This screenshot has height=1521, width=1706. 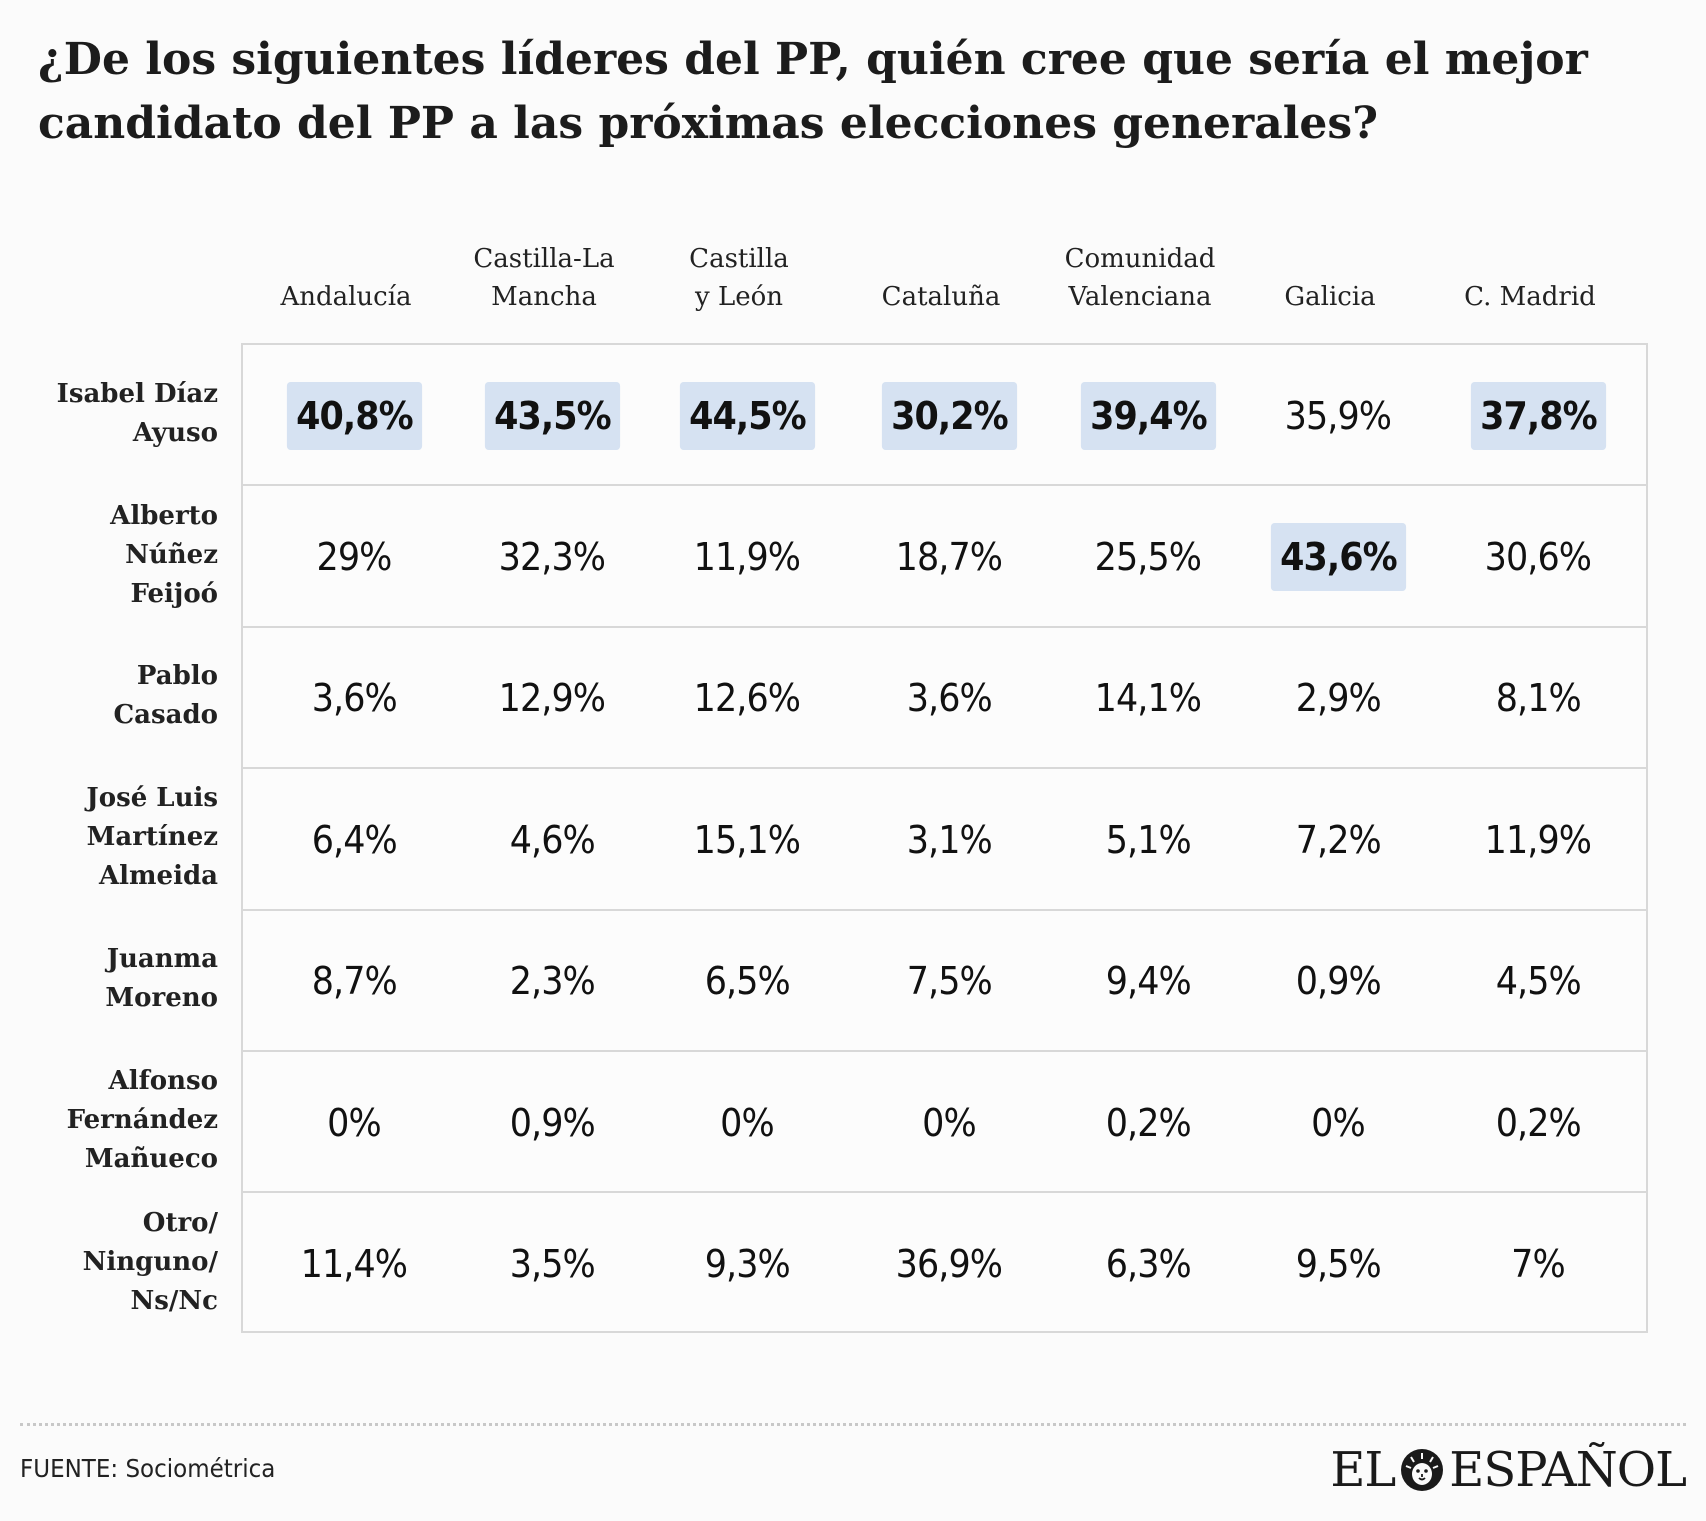 I want to click on cell-value: 30,6%, so click(x=1538, y=557).